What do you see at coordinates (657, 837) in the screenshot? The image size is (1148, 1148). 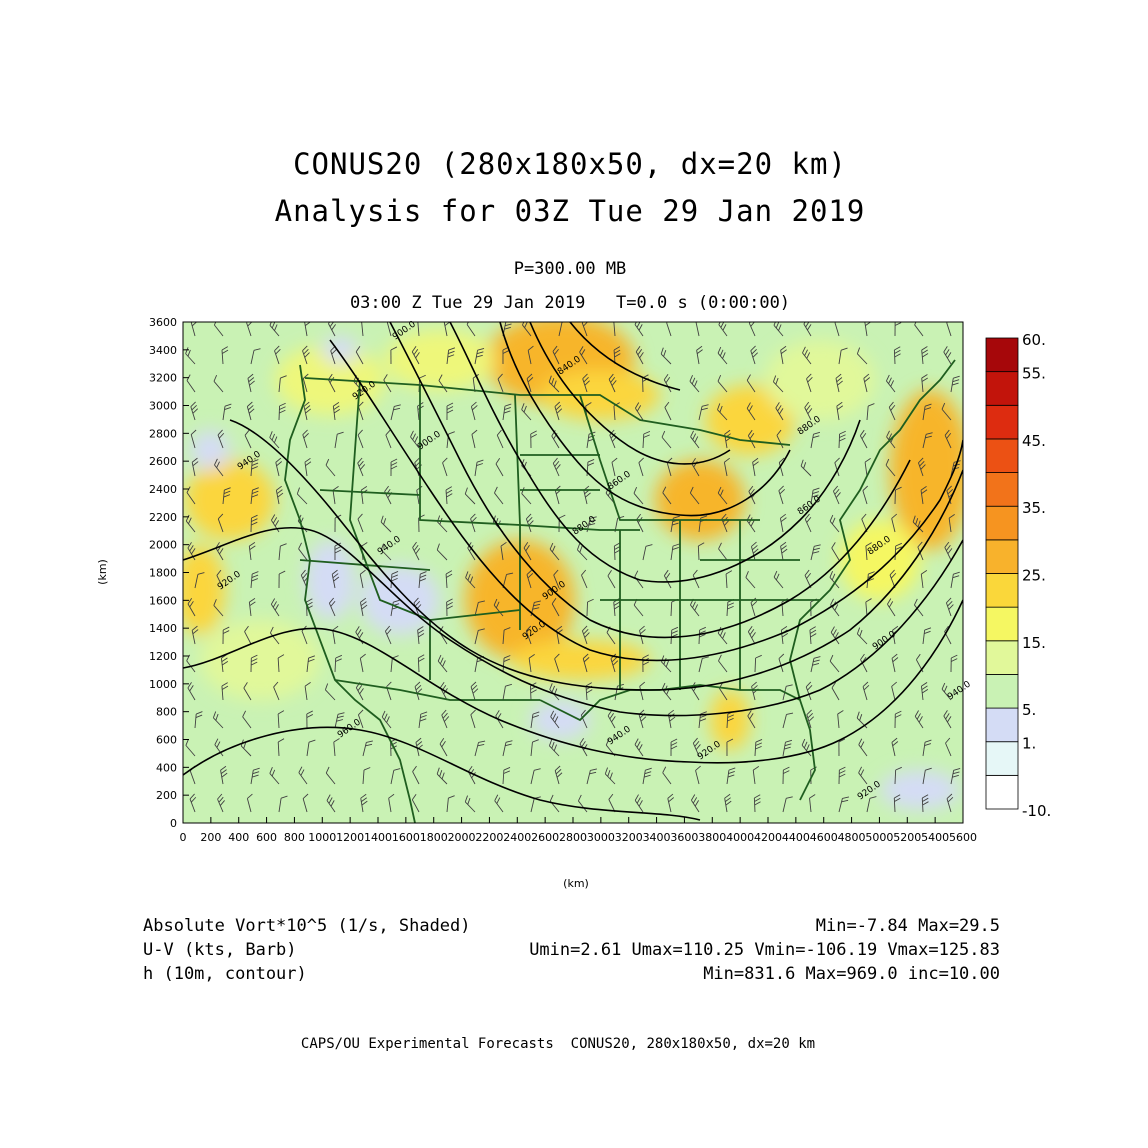 I see `x-tick-label: 3400` at bounding box center [657, 837].